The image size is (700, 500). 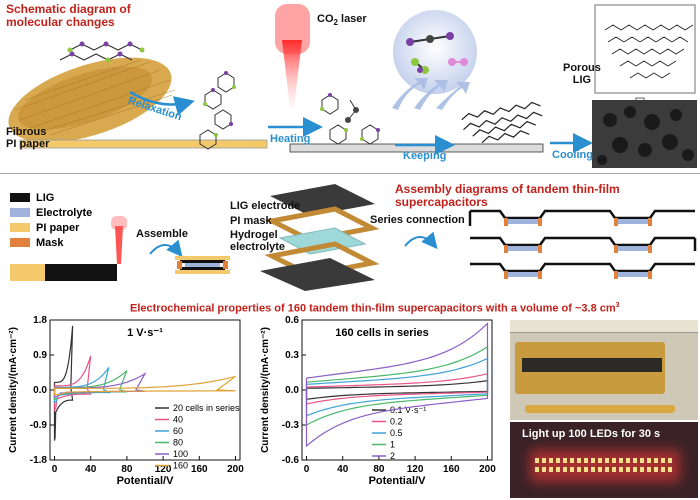 I want to click on laser-label: CO2 laser, so click(x=342, y=20).